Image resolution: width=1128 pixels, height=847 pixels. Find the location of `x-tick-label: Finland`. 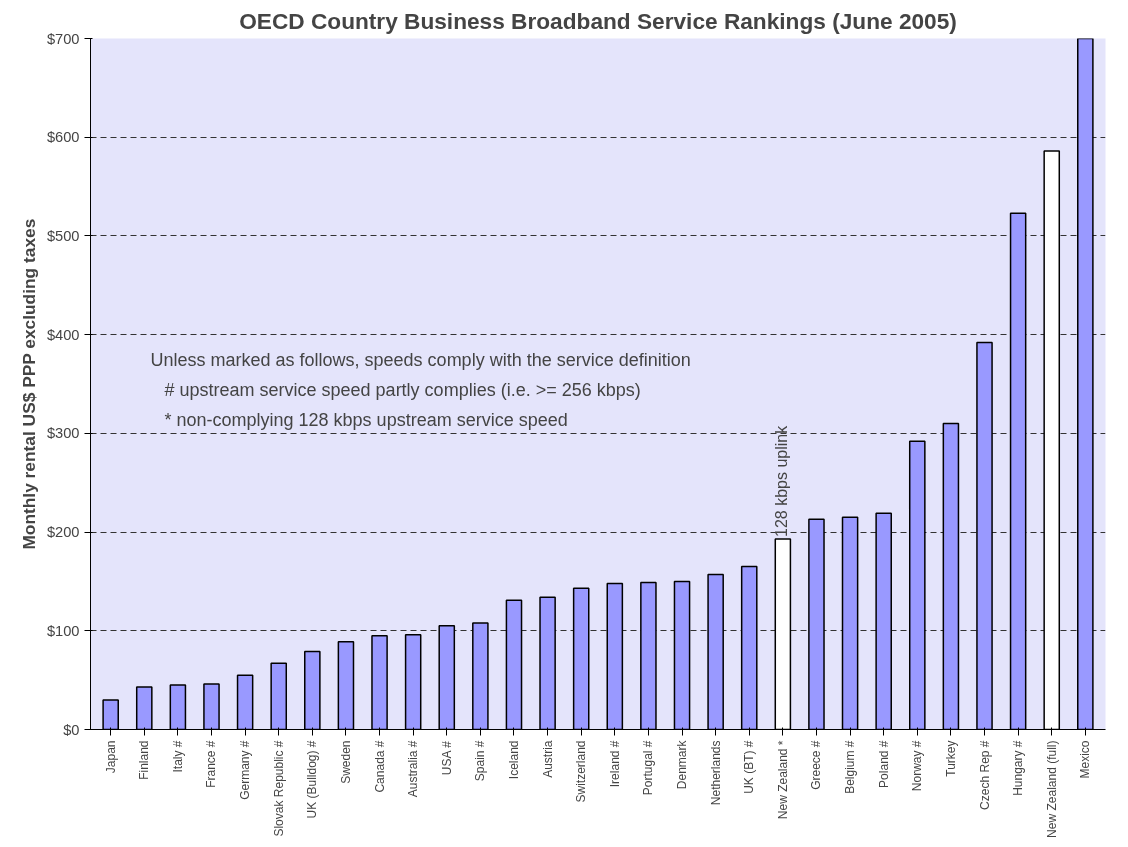

x-tick-label: Finland is located at coordinates (144, 760).